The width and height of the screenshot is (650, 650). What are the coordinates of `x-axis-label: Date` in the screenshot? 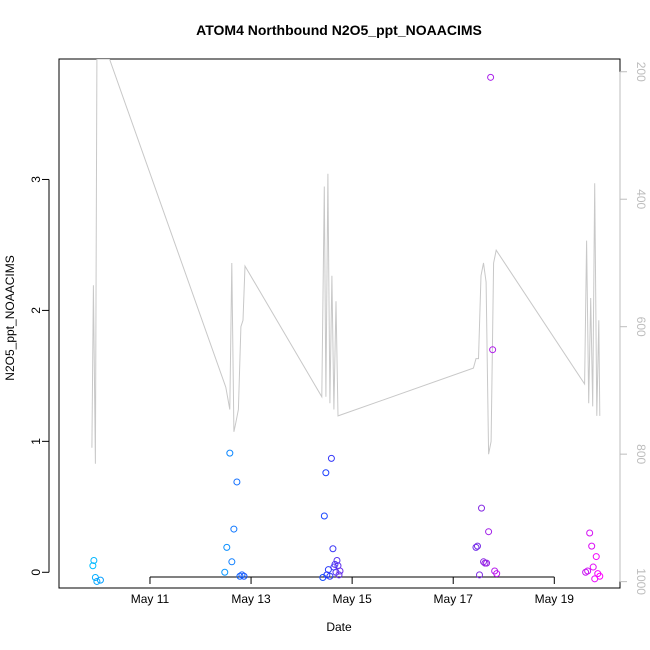 It's located at (339, 627).